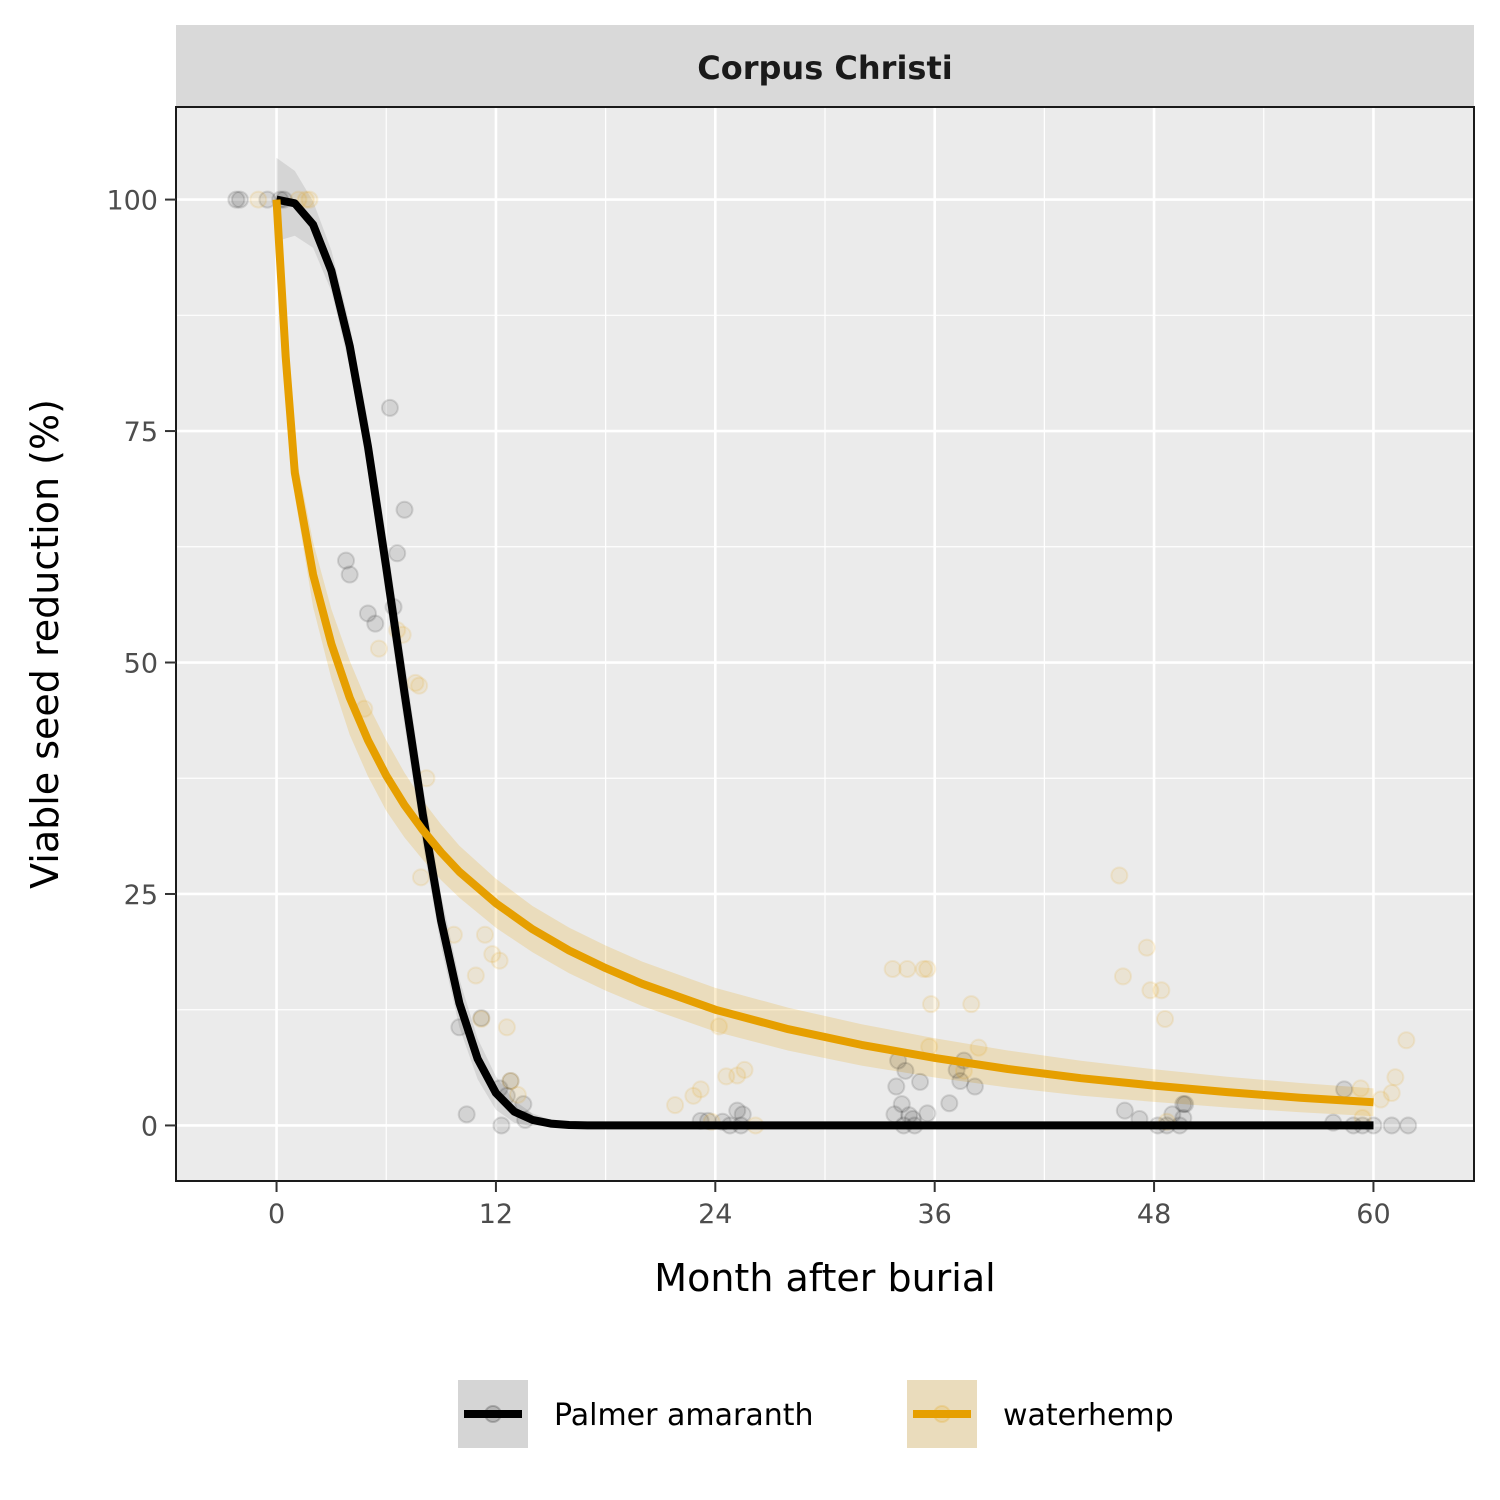 This screenshot has width=1500, height=1500. Describe the element at coordinates (684, 1415) in the screenshot. I see `legend-palmer-amaranth-label: Palmer amaranth` at that location.